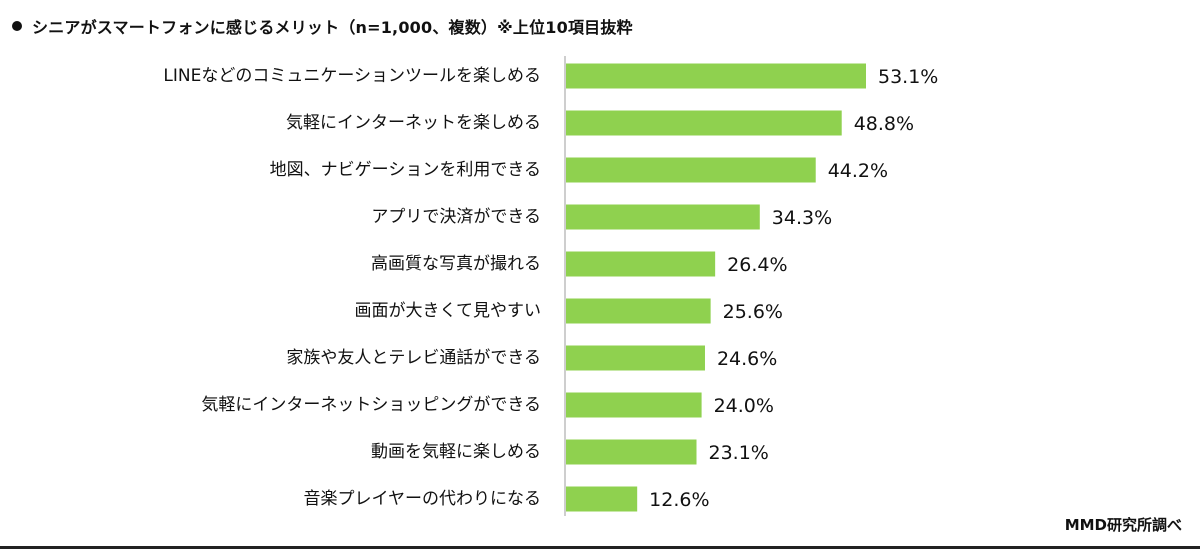 This screenshot has width=1200, height=553. I want to click on value-label: 25.6%, so click(753, 312).